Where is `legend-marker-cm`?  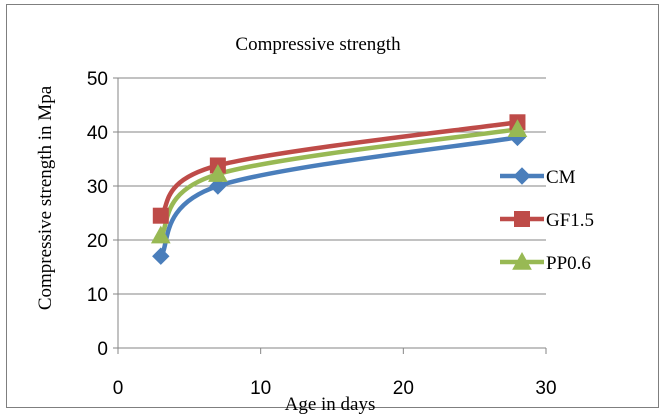 legend-marker-cm is located at coordinates (522, 176).